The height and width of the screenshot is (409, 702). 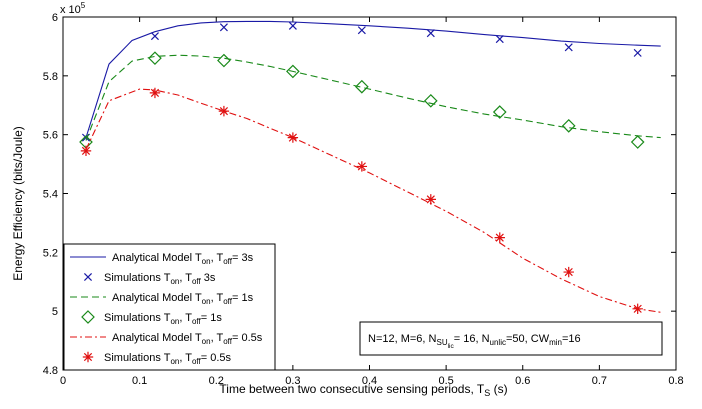 I want to click on y-tick-label: 5.6, so click(x=50, y=136).